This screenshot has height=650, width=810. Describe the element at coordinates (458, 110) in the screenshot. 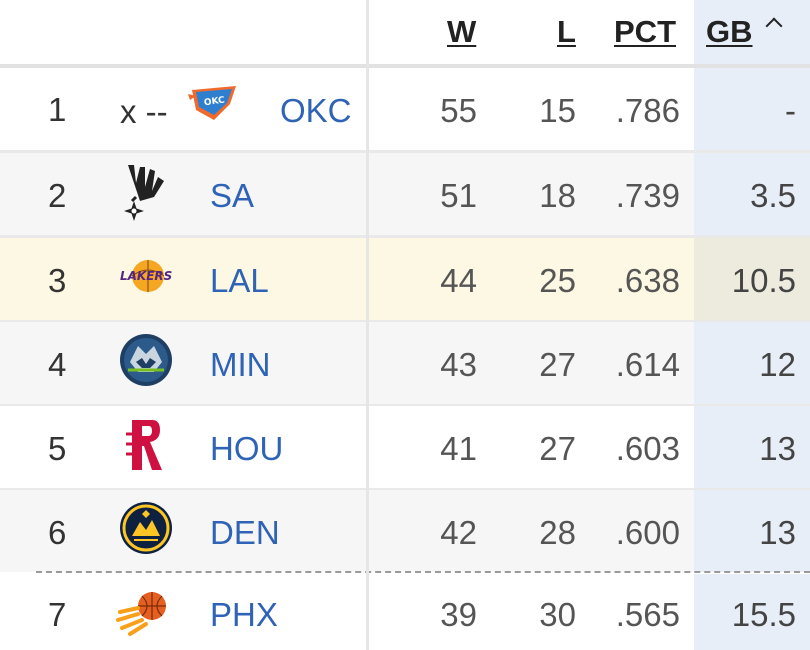

I see `wins-cell: 55` at that location.